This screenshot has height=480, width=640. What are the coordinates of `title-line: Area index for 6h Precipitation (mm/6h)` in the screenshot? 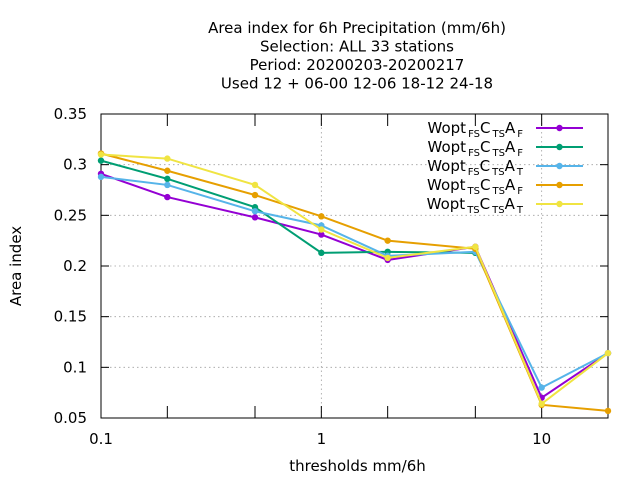 It's located at (357, 28).